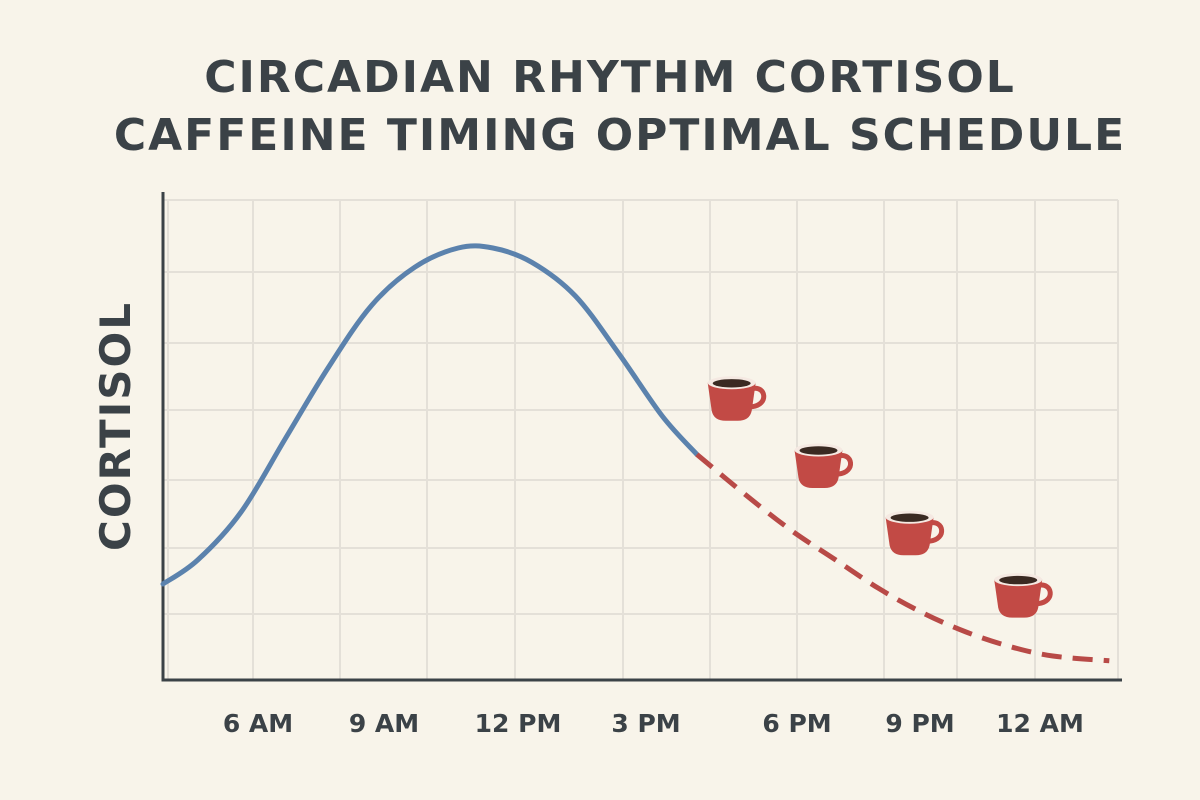 Image resolution: width=1200 pixels, height=800 pixels. Describe the element at coordinates (620, 135) in the screenshot. I see `chart-title-line-2: CAFFEINE TIMING OPTIMAL SCHEDULE` at that location.